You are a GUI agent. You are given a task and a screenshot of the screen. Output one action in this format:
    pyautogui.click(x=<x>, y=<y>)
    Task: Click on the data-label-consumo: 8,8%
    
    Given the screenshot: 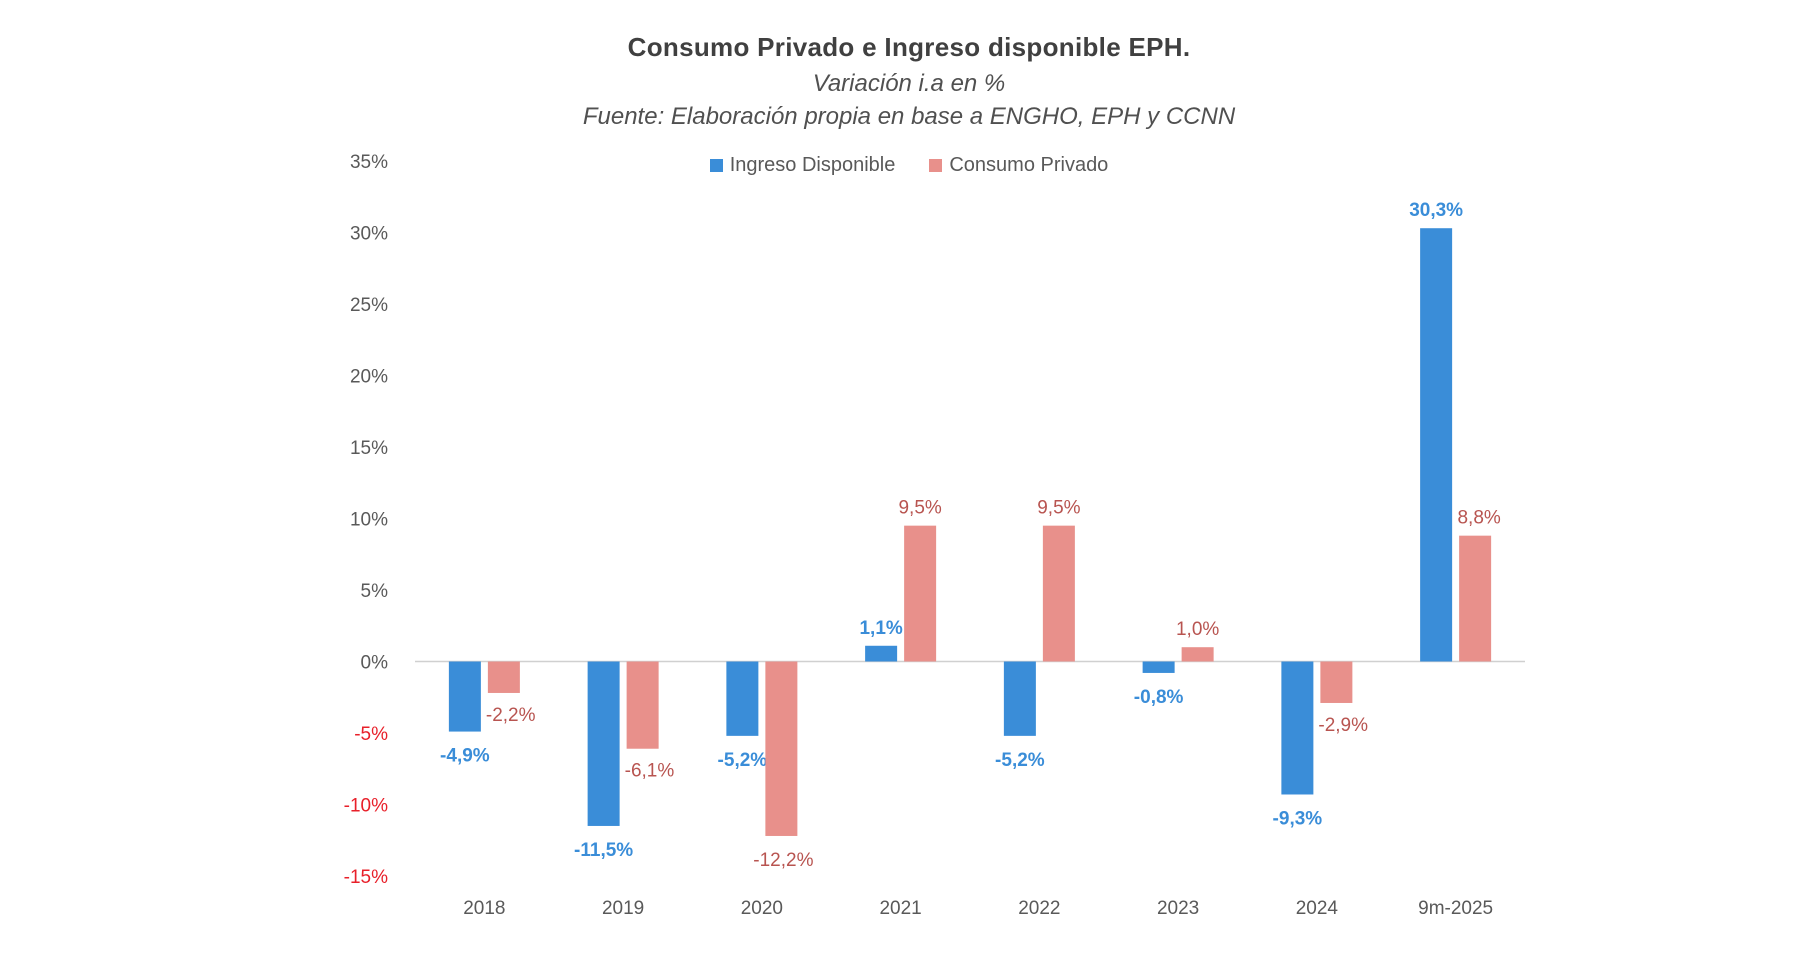 What is the action you would take?
    pyautogui.click(x=1478, y=518)
    